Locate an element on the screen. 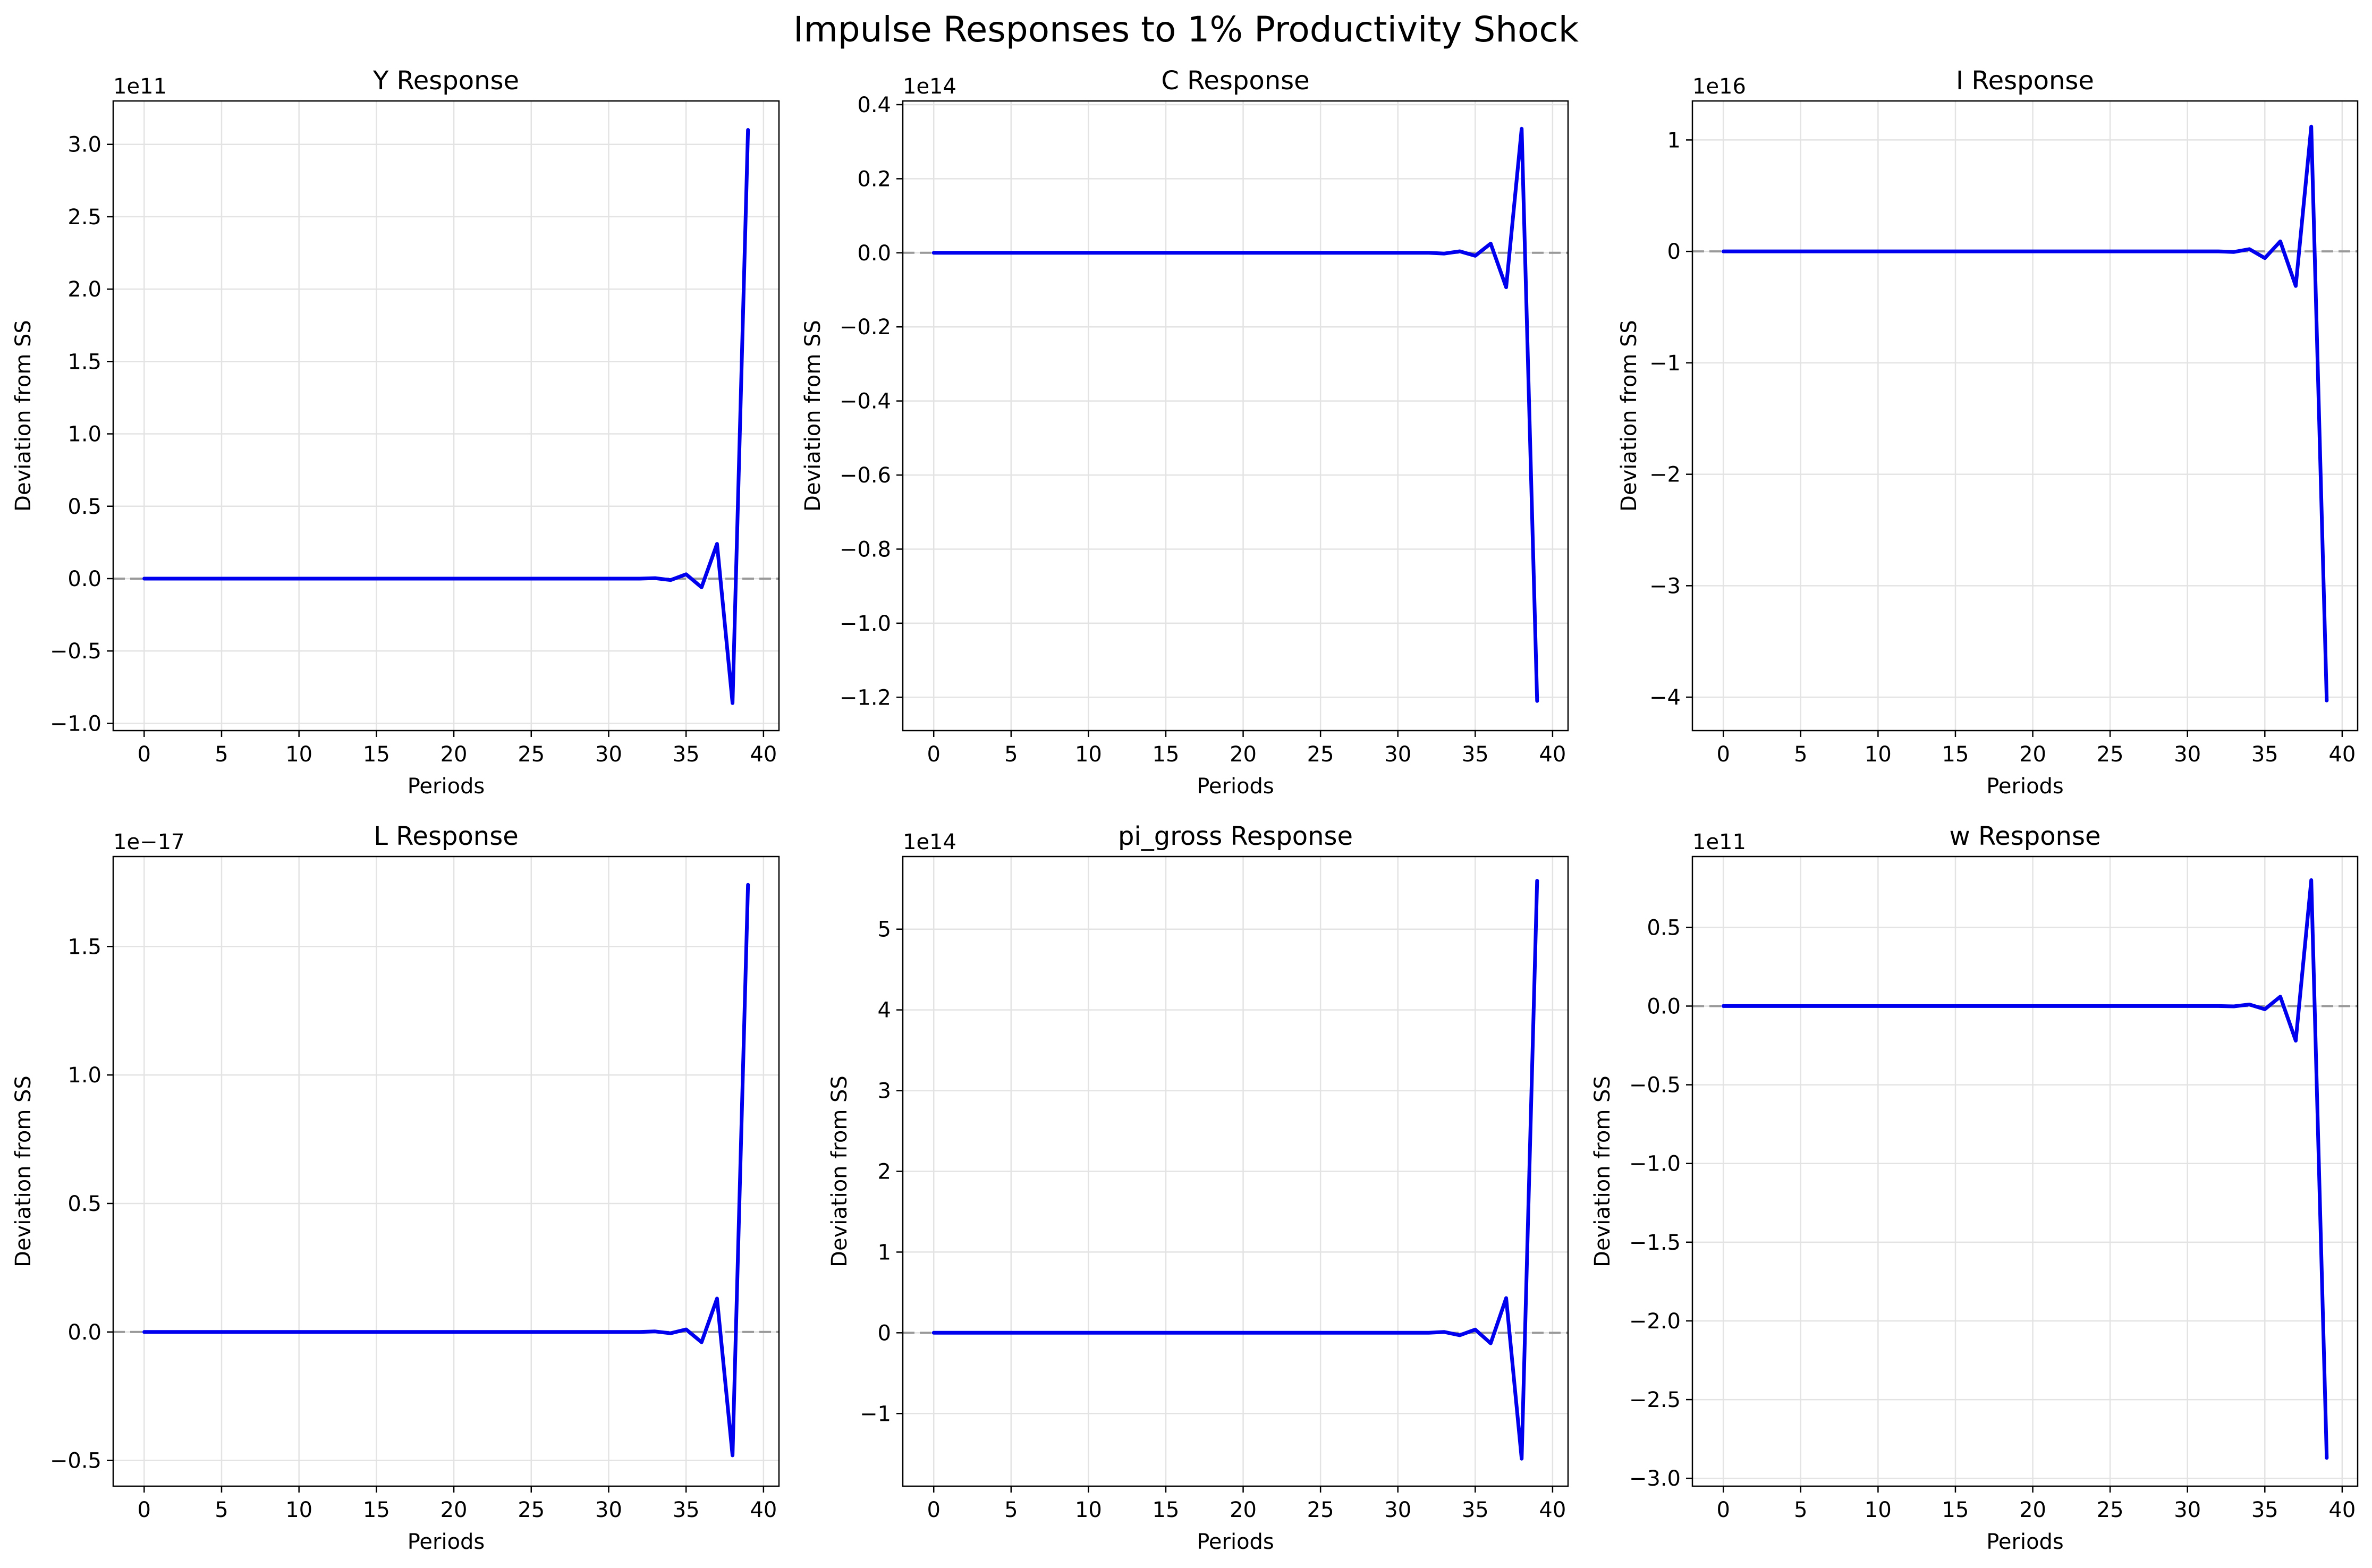  y-tick-label: 4 is located at coordinates (885, 1010).